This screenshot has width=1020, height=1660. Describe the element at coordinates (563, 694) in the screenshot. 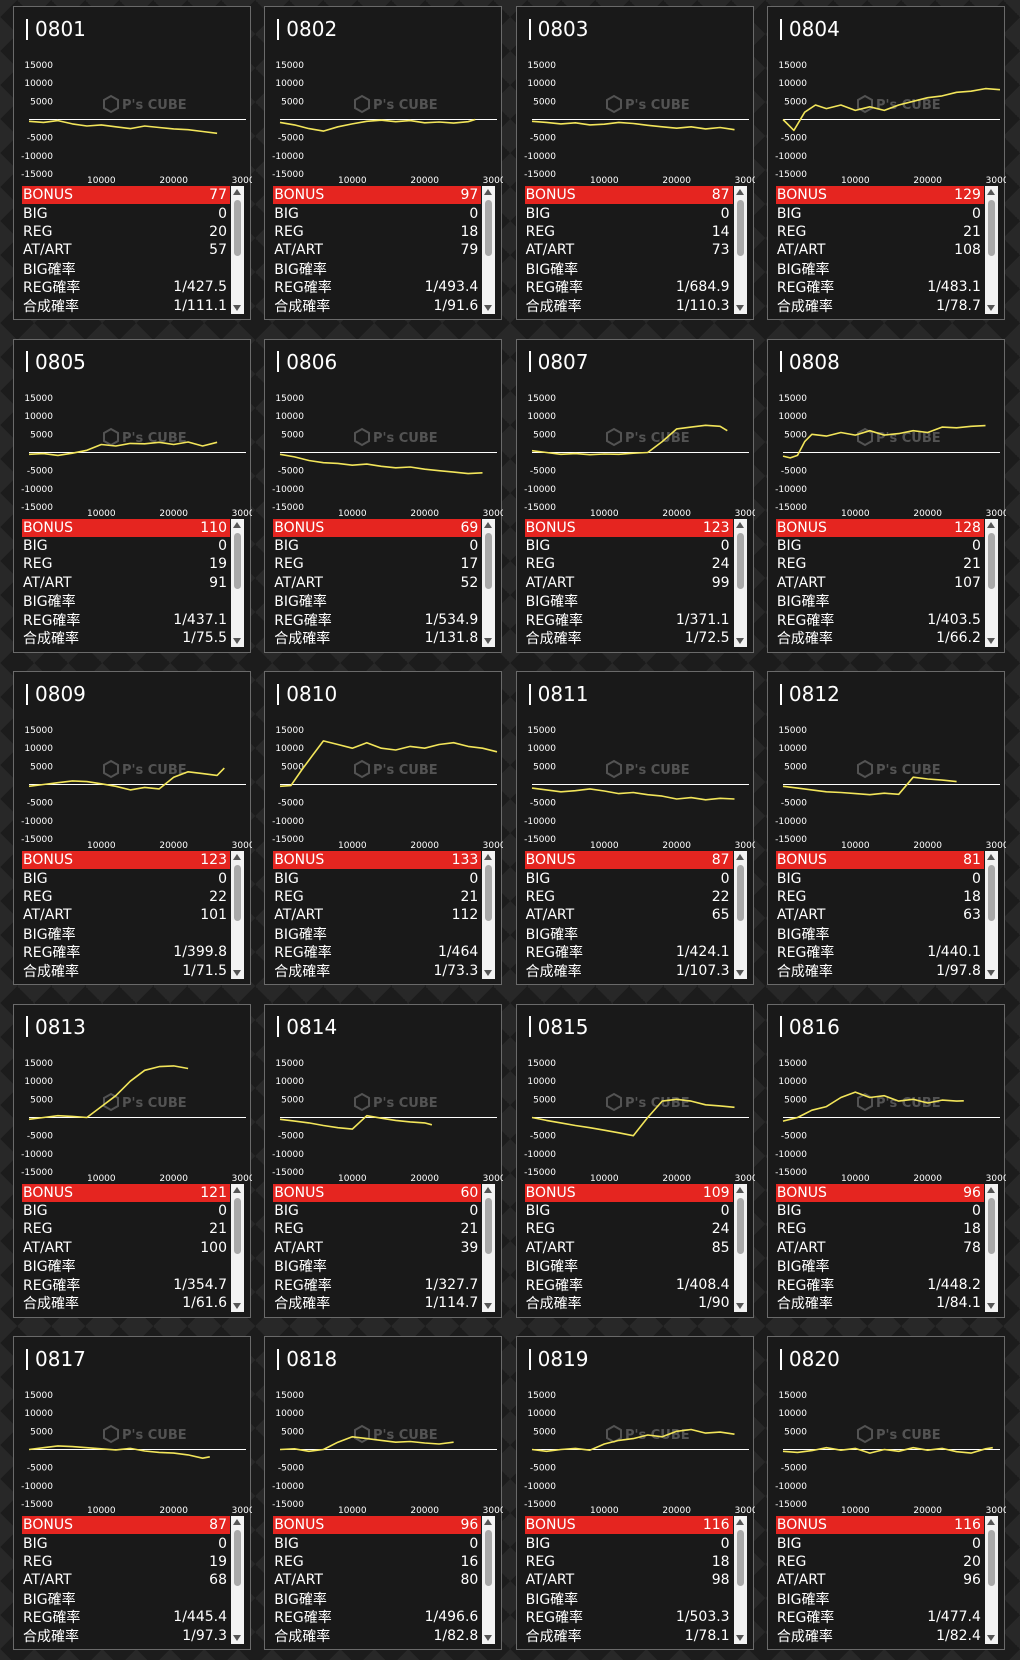

I see `machine-number: 0811` at that location.